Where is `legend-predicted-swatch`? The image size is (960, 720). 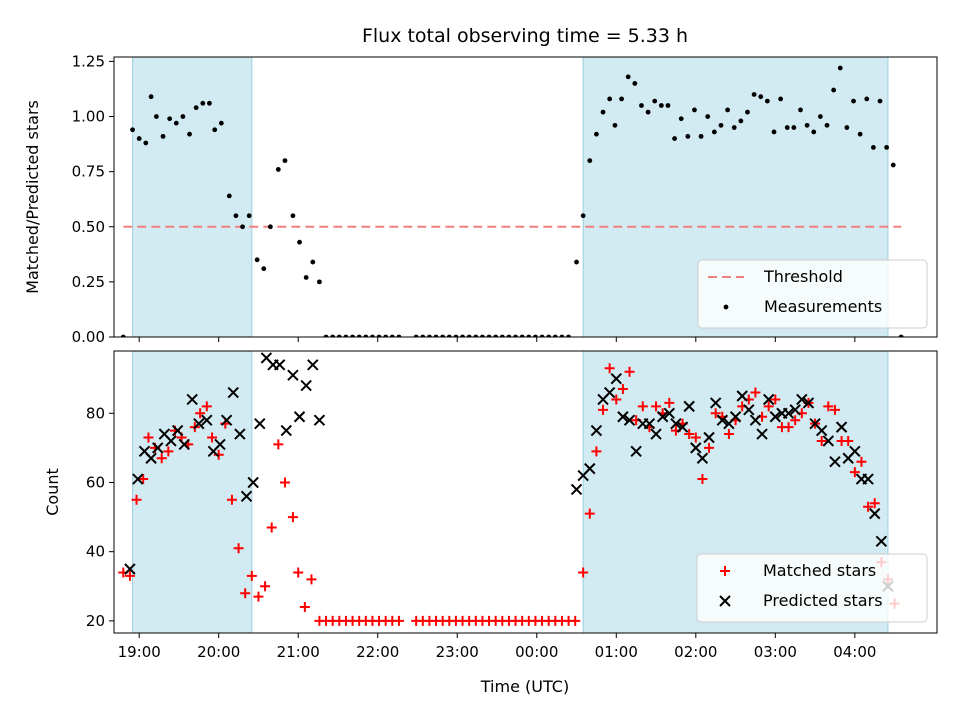 legend-predicted-swatch is located at coordinates (725, 601).